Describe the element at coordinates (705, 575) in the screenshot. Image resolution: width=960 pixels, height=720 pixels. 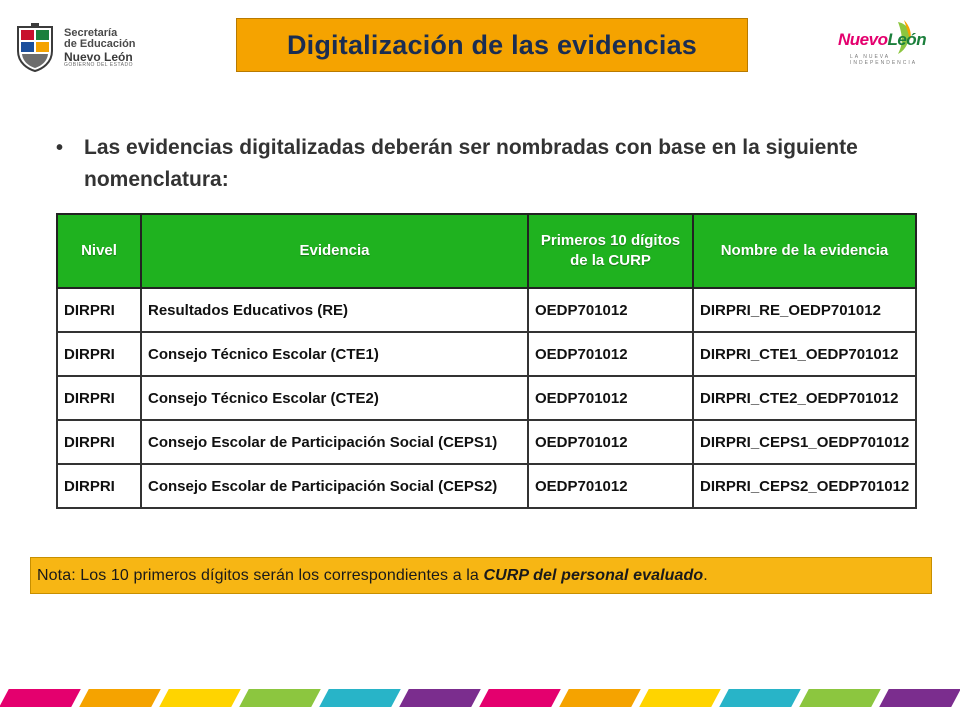
I see `note-suffix: .` at that location.